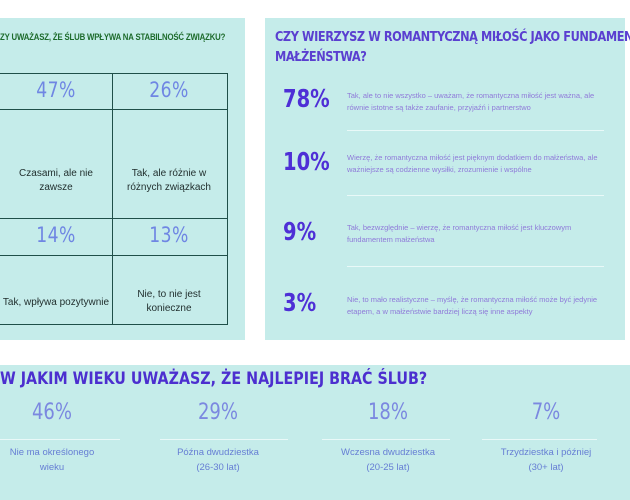  What do you see at coordinates (56, 180) in the screenshot?
I see `stat-label: Czasami, ale nie zawsze` at bounding box center [56, 180].